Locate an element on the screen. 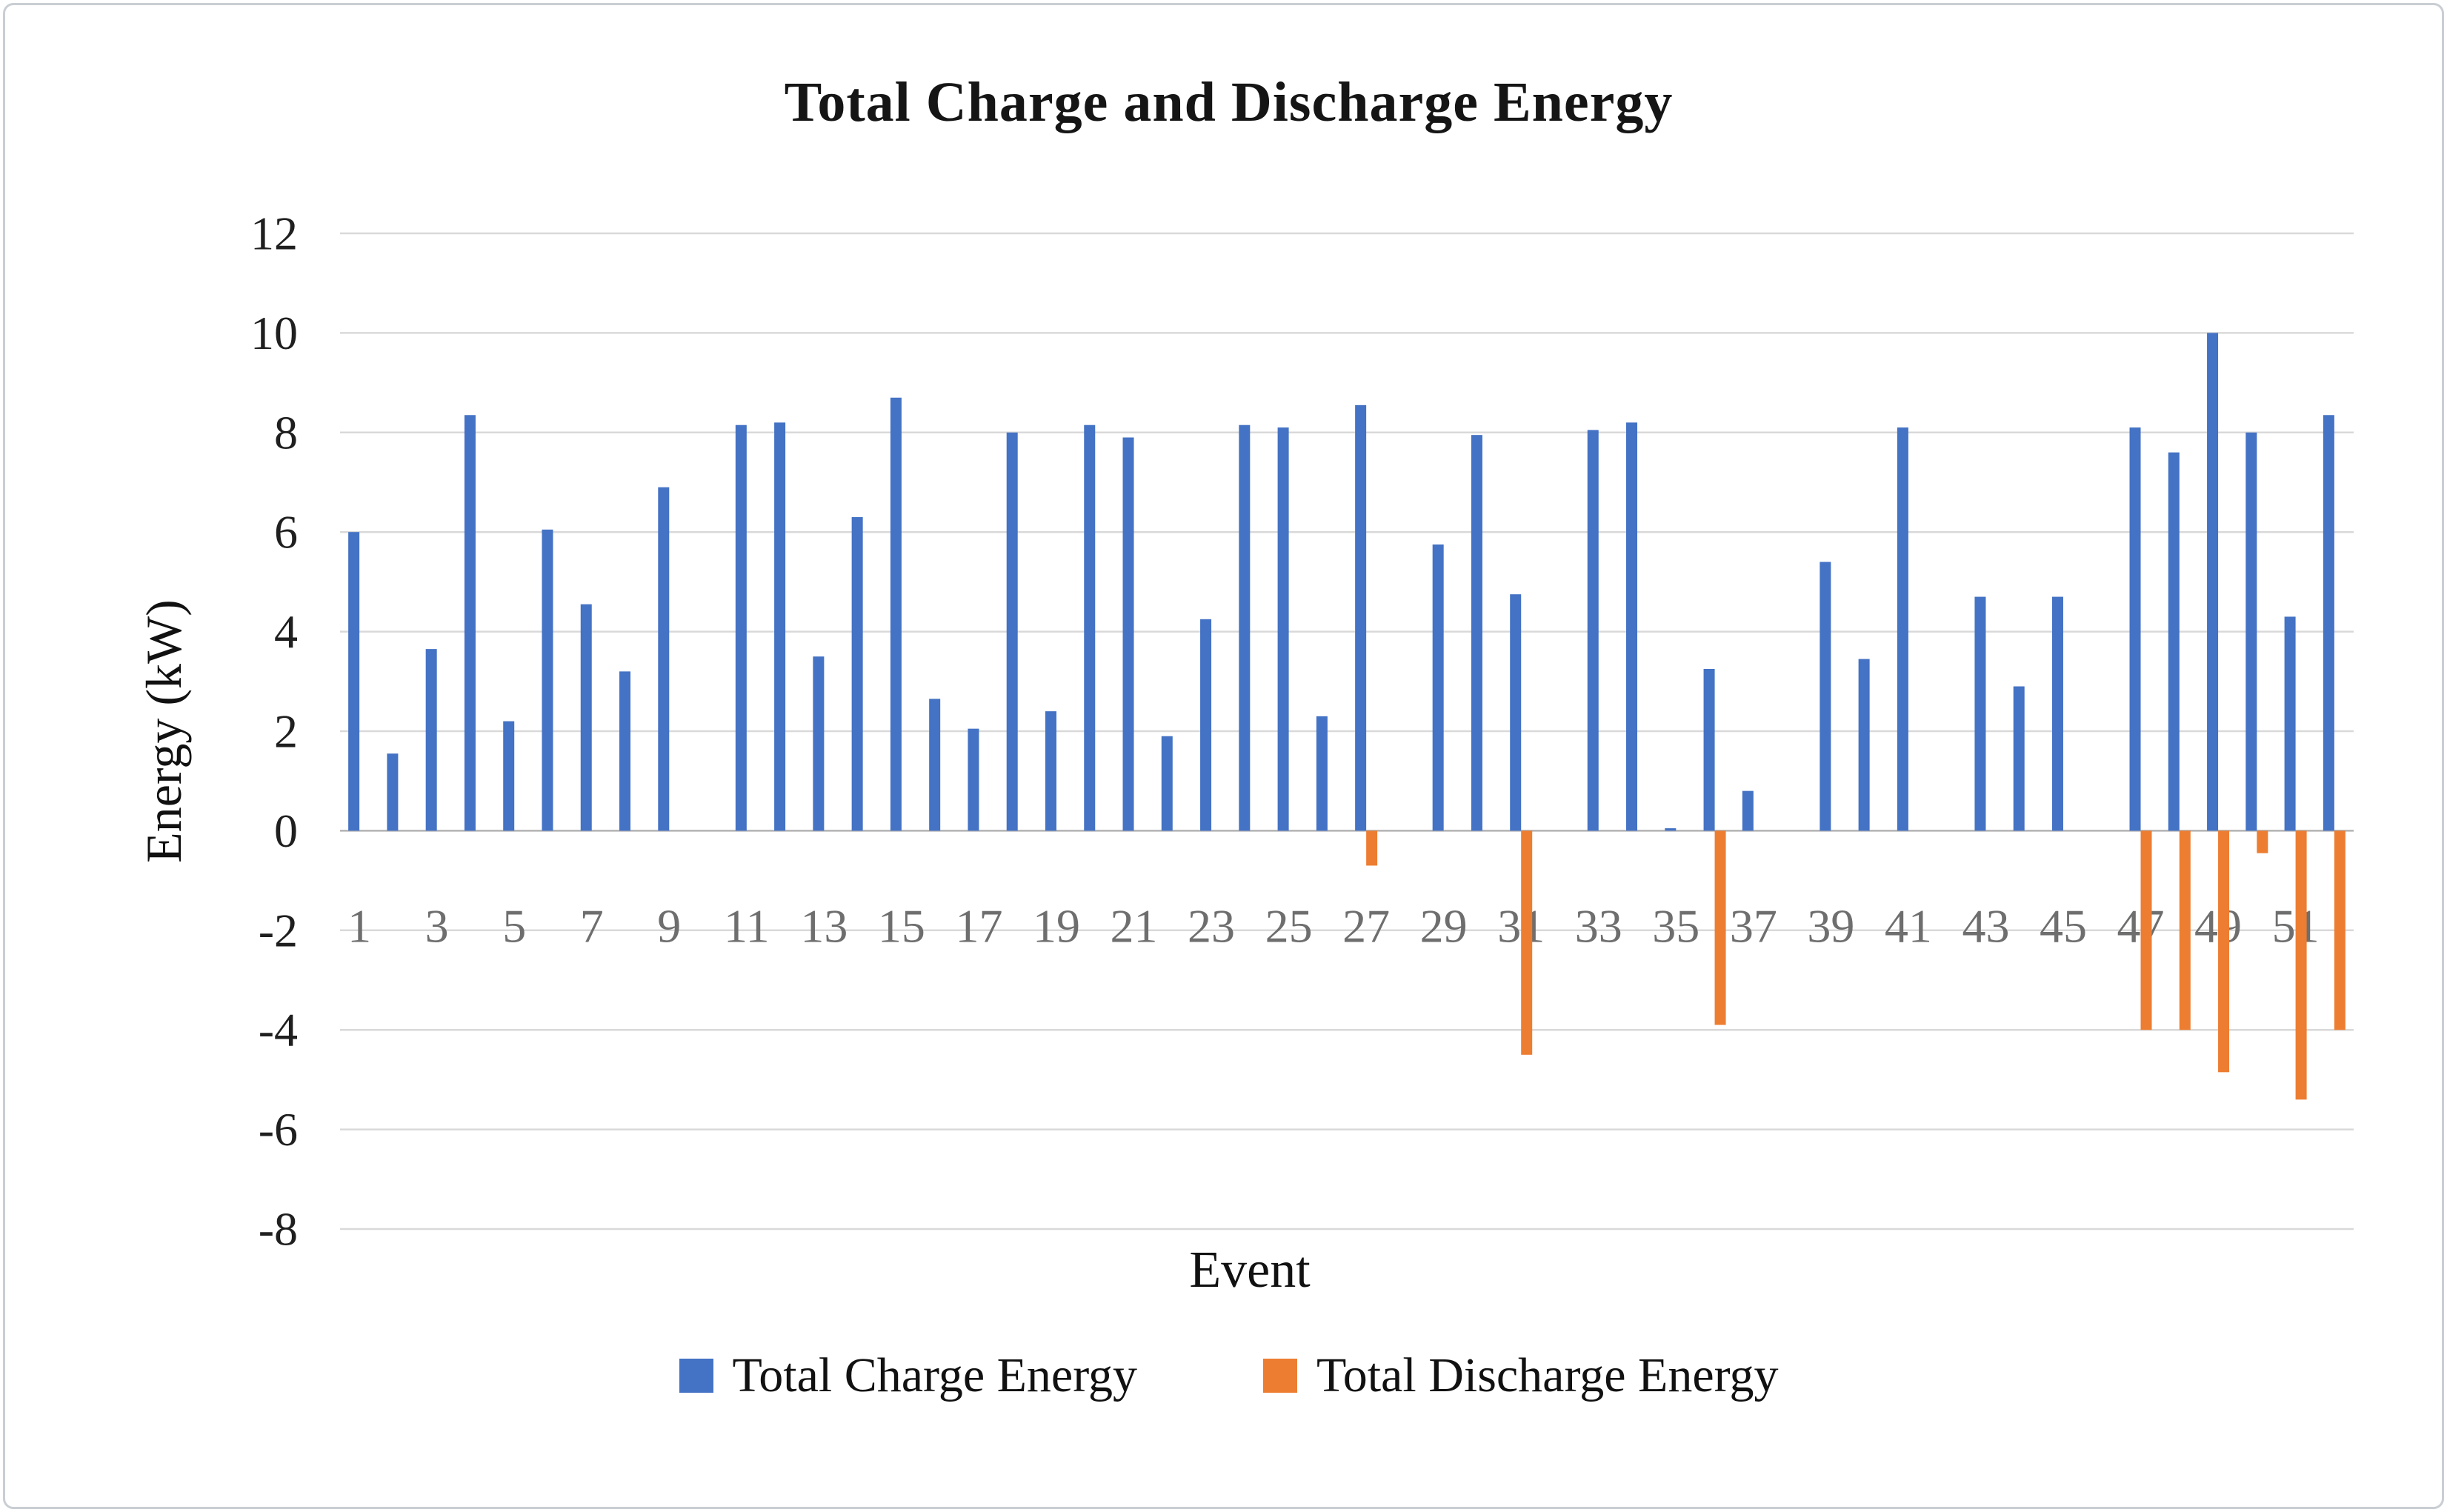 This screenshot has height=1512, width=2447. y-tick-label-12: 12 is located at coordinates (274, 234).